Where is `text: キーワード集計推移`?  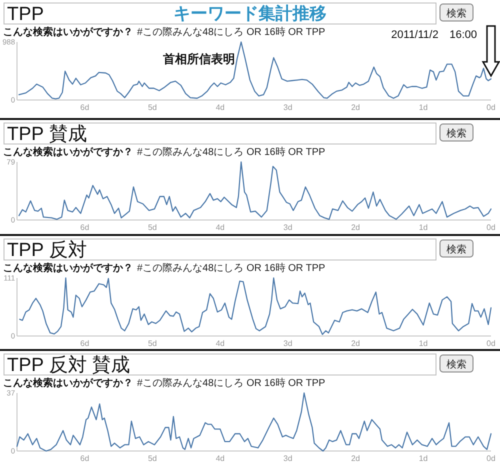 text: キーワード集計推移 is located at coordinates (250, 13).